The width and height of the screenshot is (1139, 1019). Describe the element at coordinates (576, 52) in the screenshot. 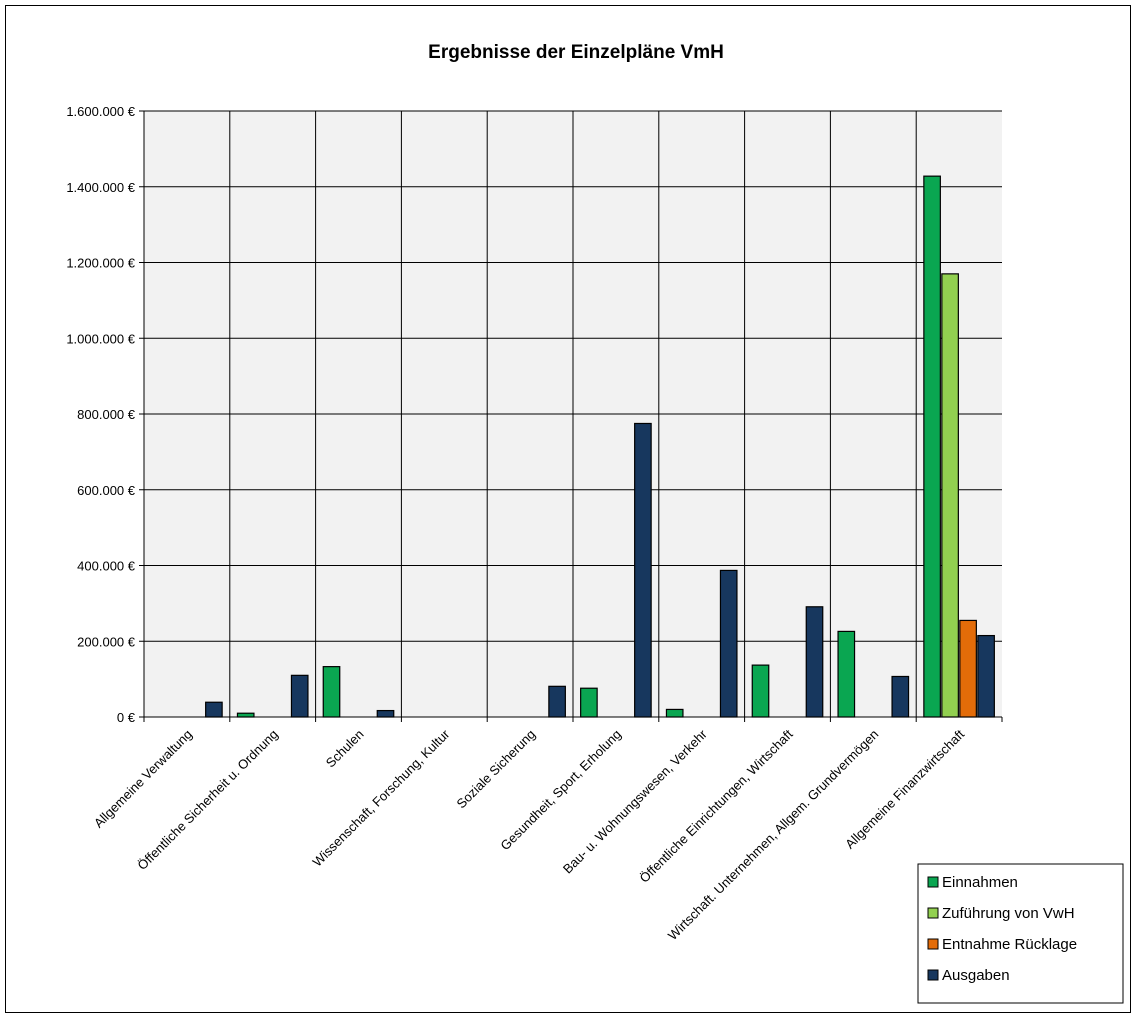

I see `chart-title: Ergebnisse der Einzelpläne VmH` at that location.